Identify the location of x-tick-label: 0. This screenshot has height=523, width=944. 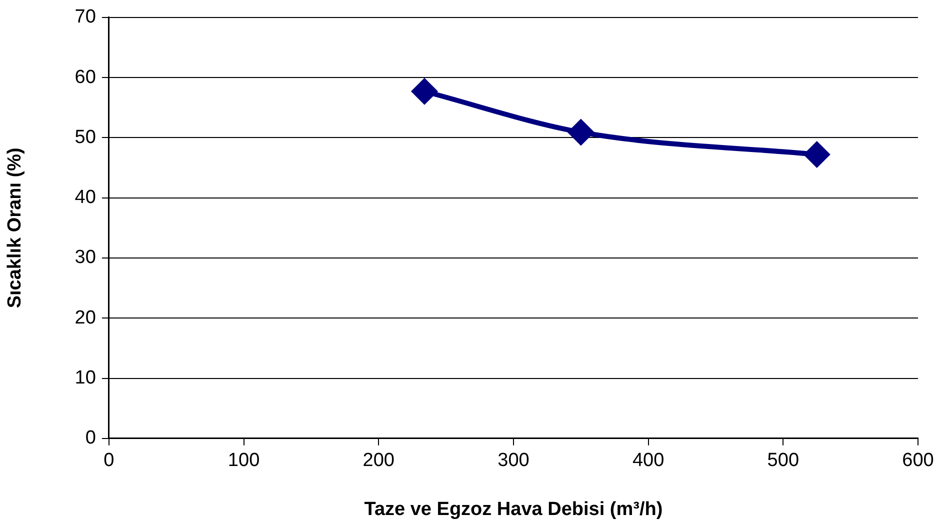
(109, 461).